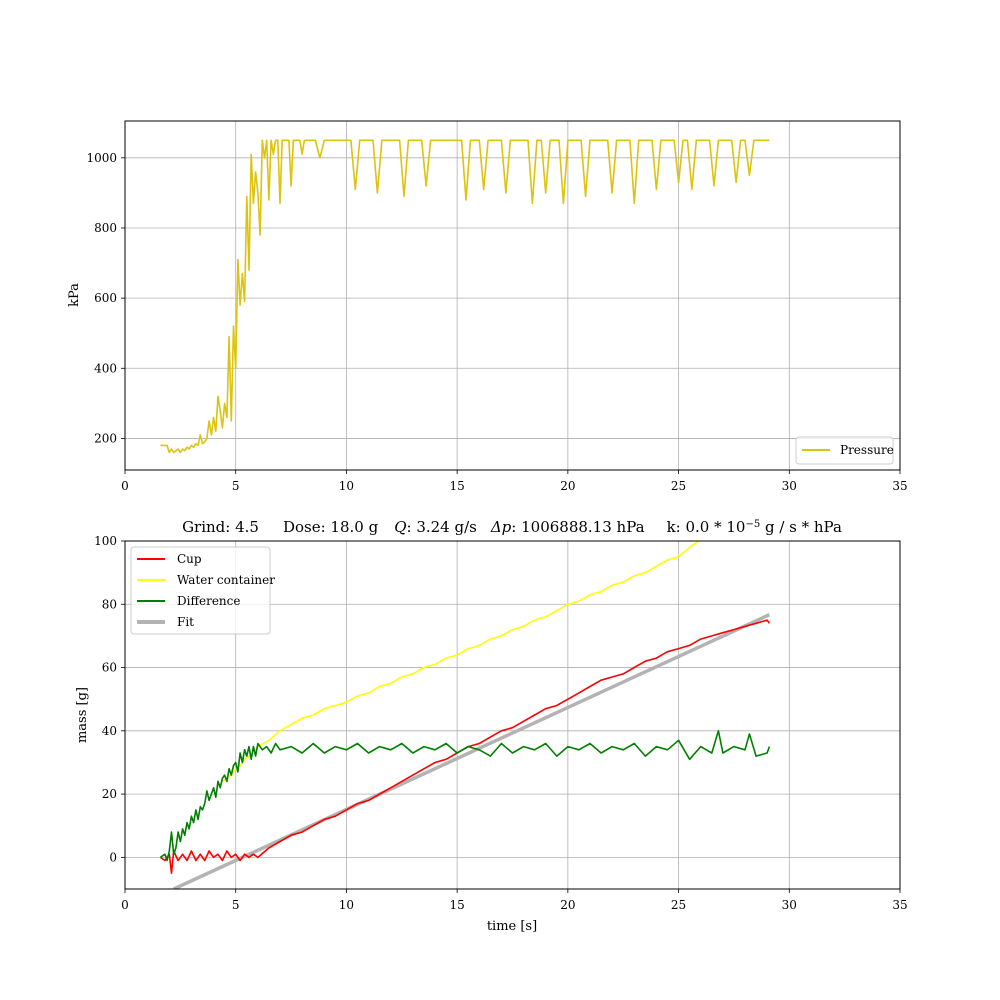  I want to click on pressure-y-tick-label: 200, so click(105, 438).